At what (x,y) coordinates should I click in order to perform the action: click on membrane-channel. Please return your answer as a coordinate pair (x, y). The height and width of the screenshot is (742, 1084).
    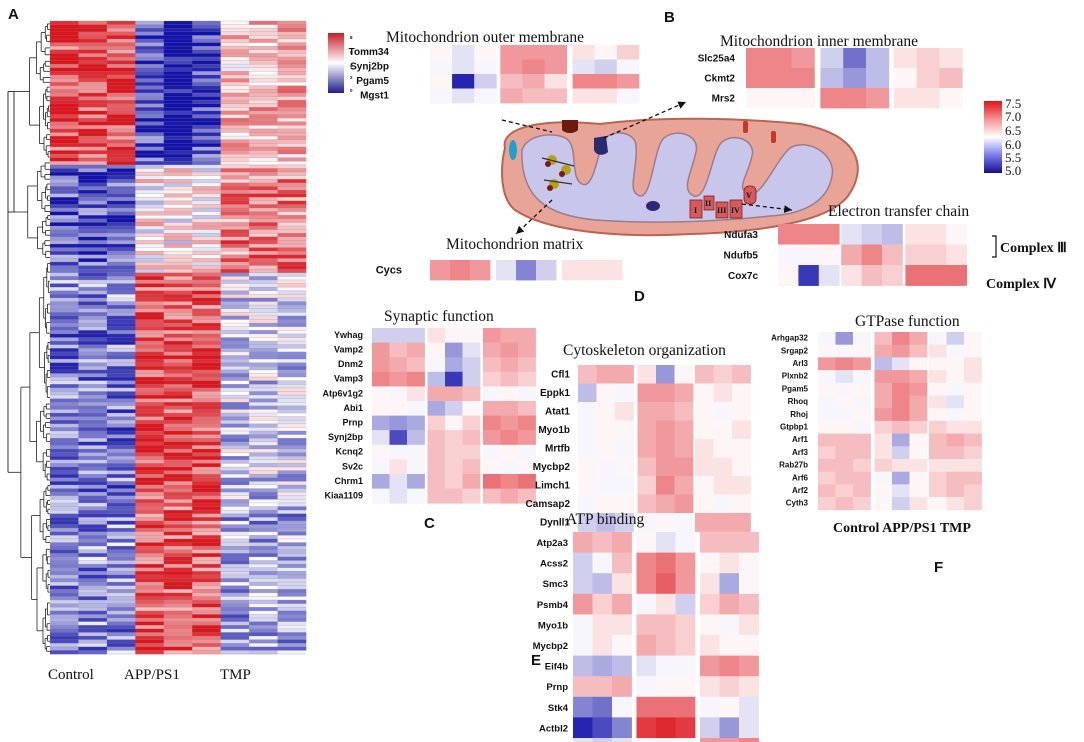
    Looking at the image, I should click on (745, 127).